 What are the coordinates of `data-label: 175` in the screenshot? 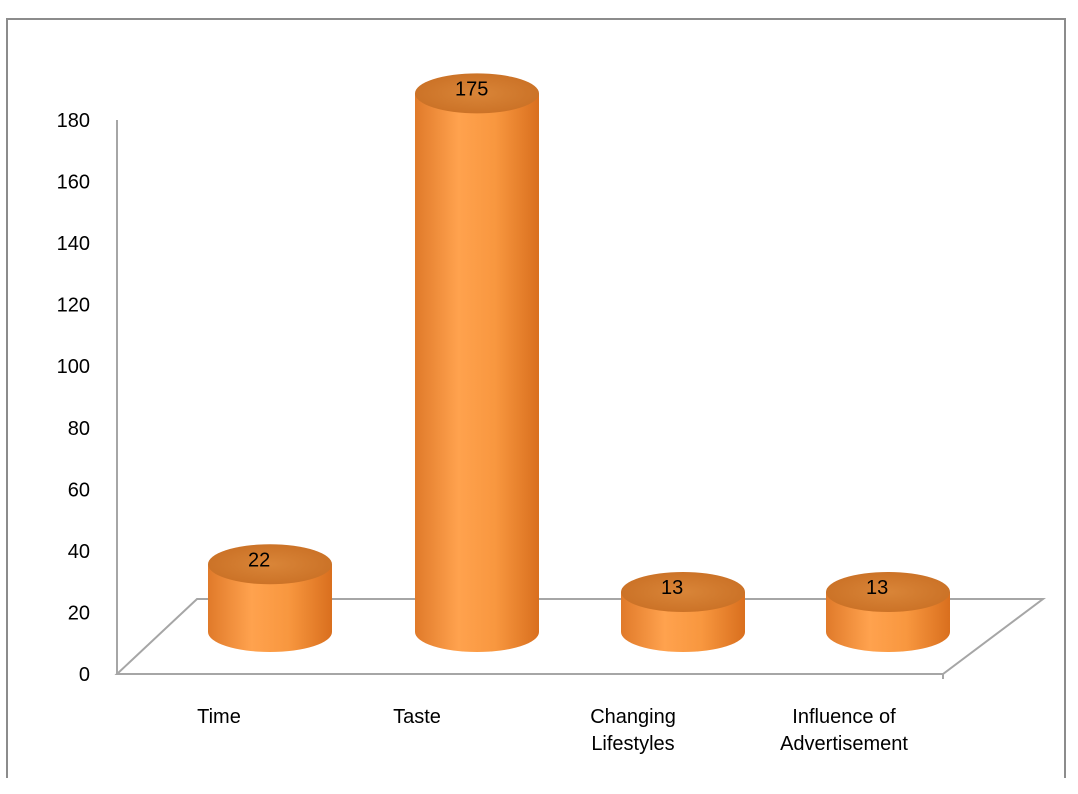 It's located at (471, 89).